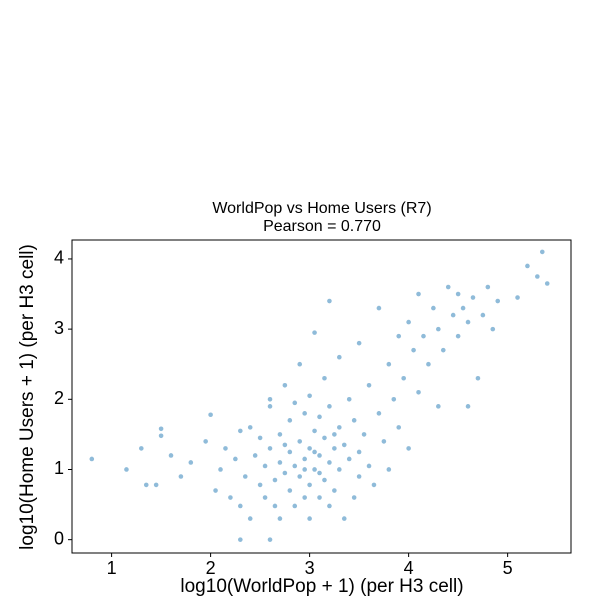 Image resolution: width=611 pixels, height=612 pixels. I want to click on y-tick-label: 4, so click(59, 258).